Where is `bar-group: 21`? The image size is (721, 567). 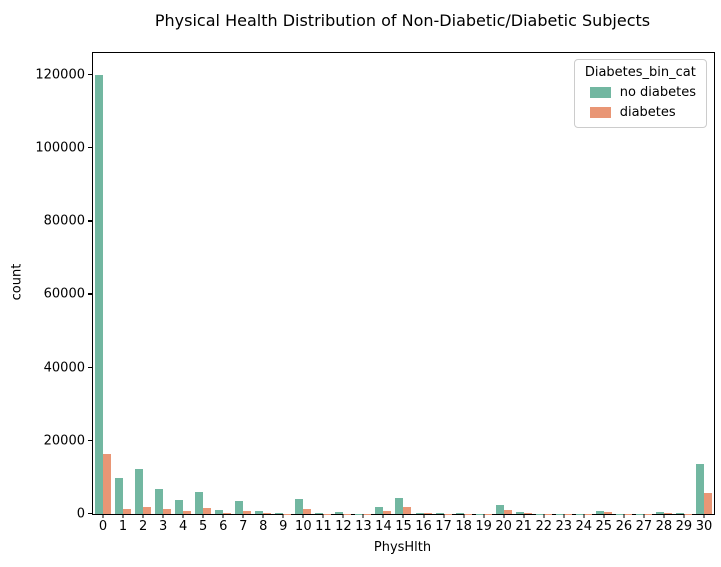
bar-group: 21 is located at coordinates (524, 293).